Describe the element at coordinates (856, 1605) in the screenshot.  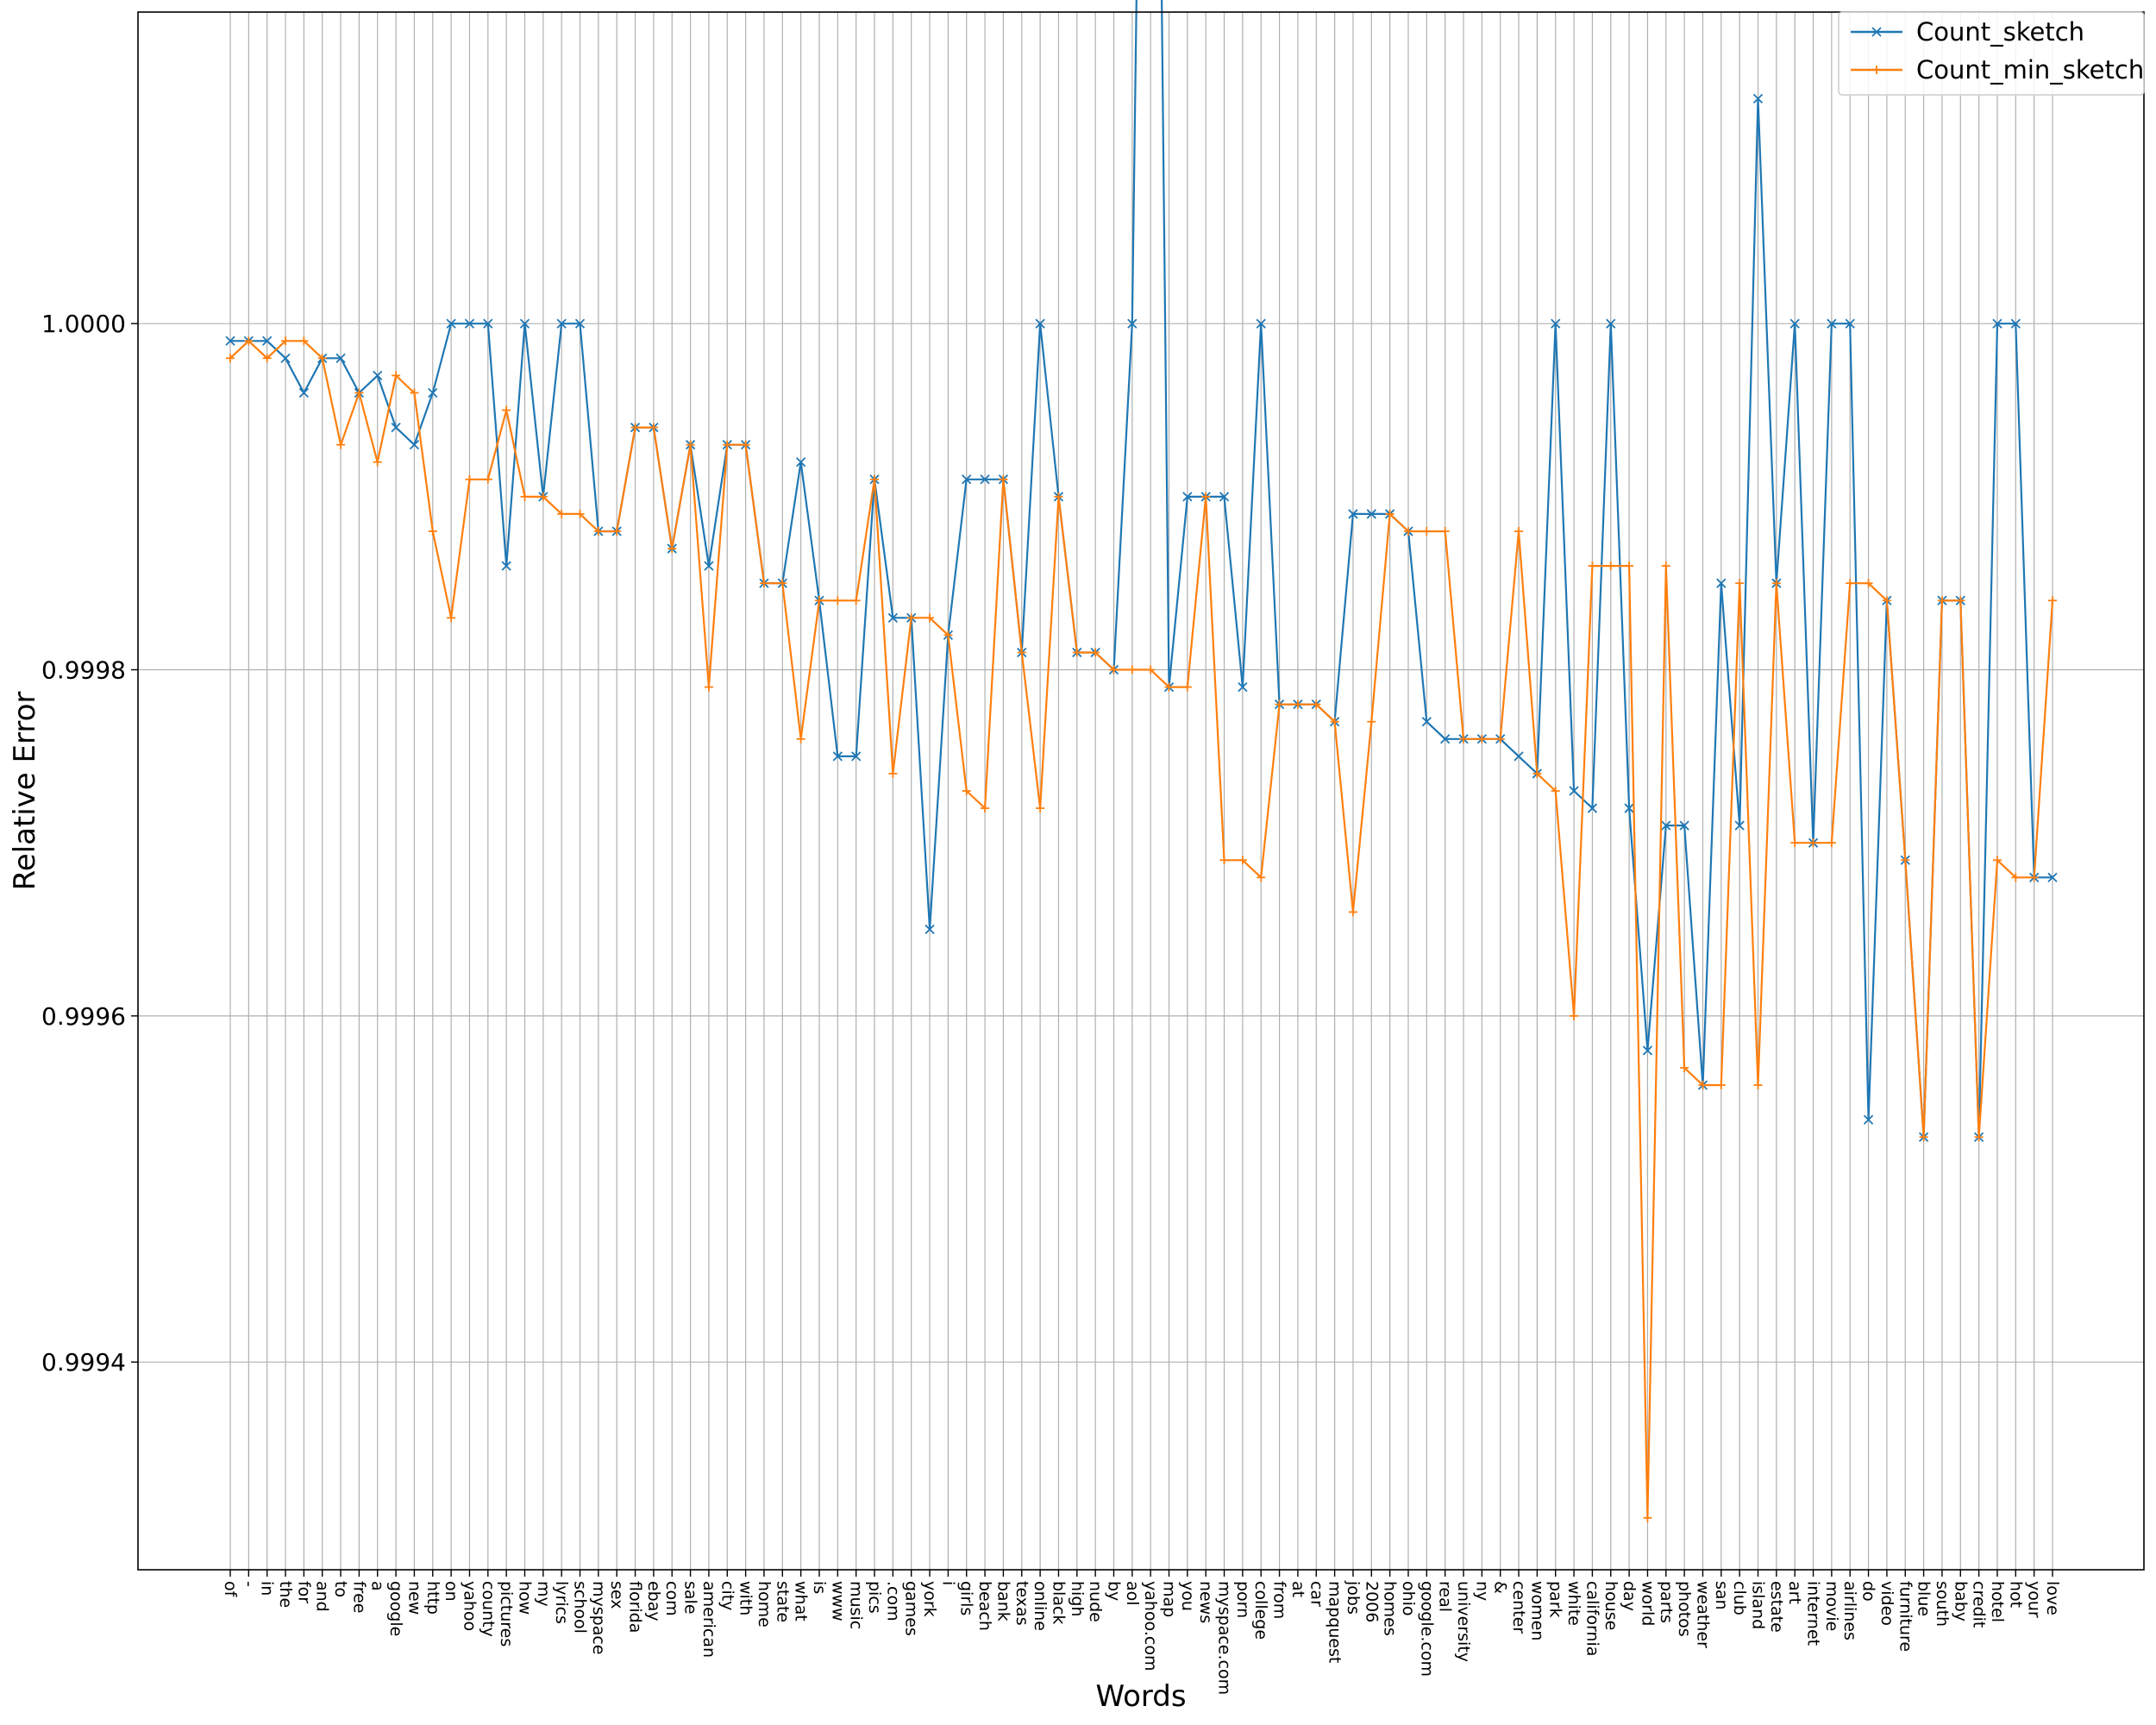
I see `x-tick-label: music` at that location.